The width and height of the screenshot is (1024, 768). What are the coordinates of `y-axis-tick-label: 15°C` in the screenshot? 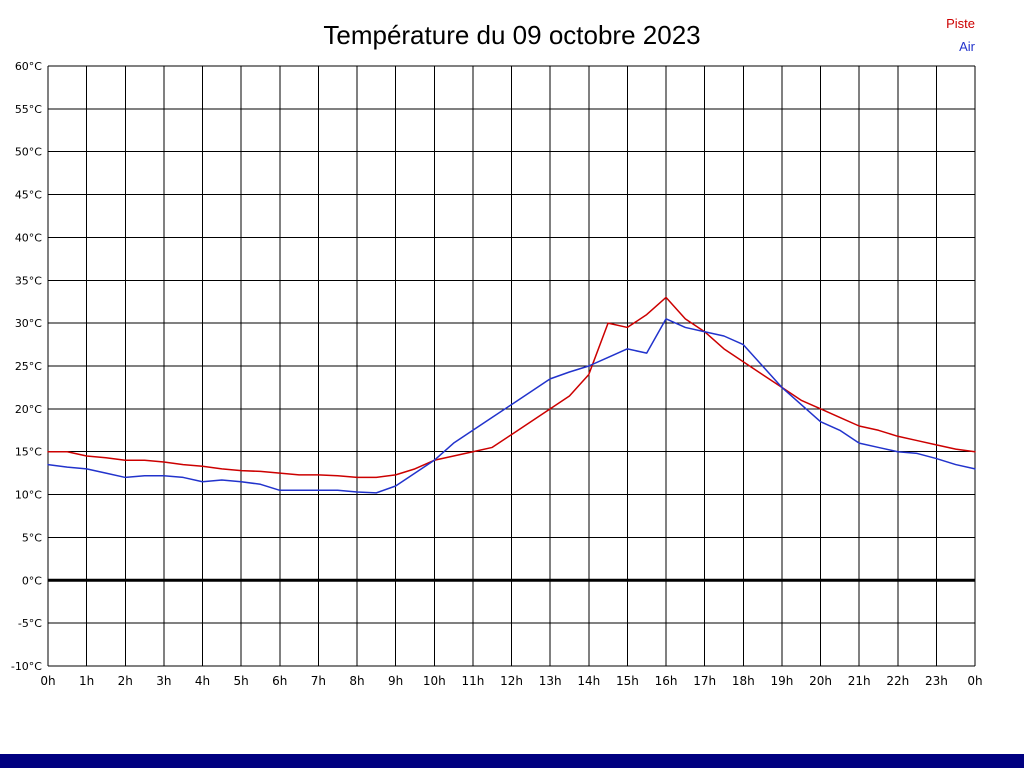 It's located at (28, 452).